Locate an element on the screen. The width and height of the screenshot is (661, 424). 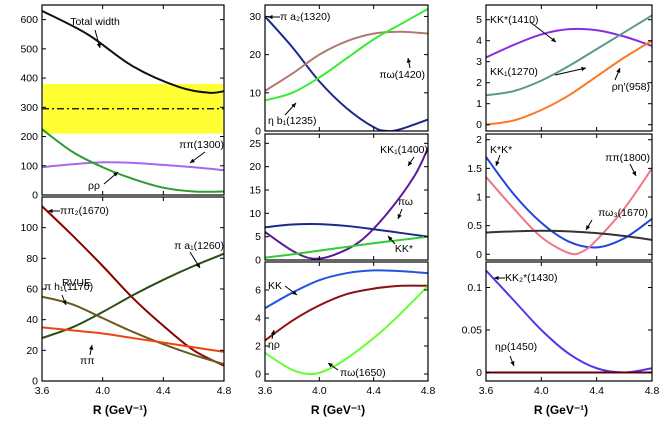
annotation-label-a1: Total width is located at coordinates (95, 22).